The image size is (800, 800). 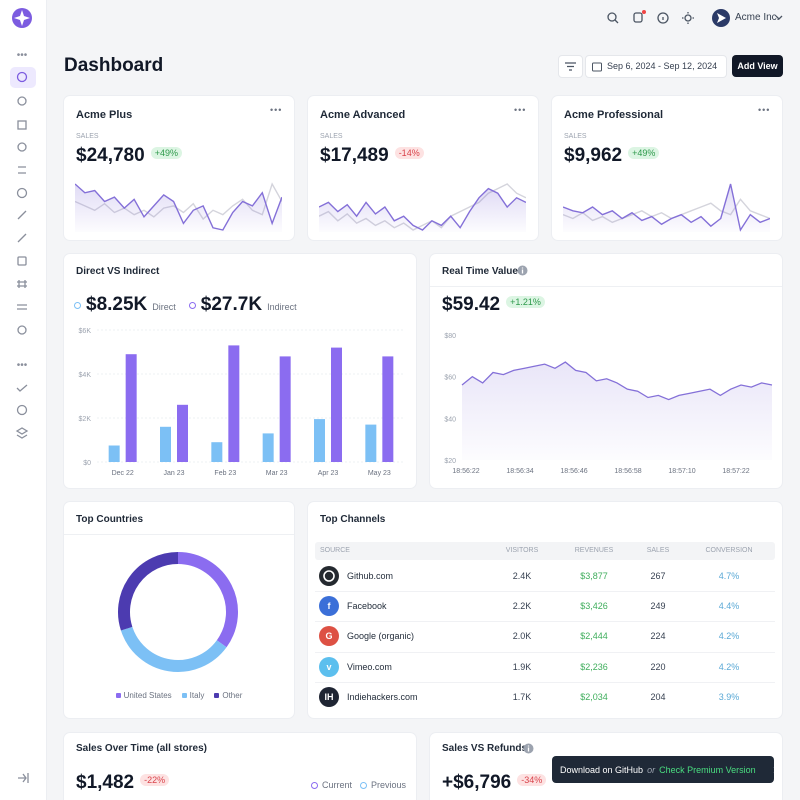 I want to click on page-title: Dashboard, so click(x=114, y=65).